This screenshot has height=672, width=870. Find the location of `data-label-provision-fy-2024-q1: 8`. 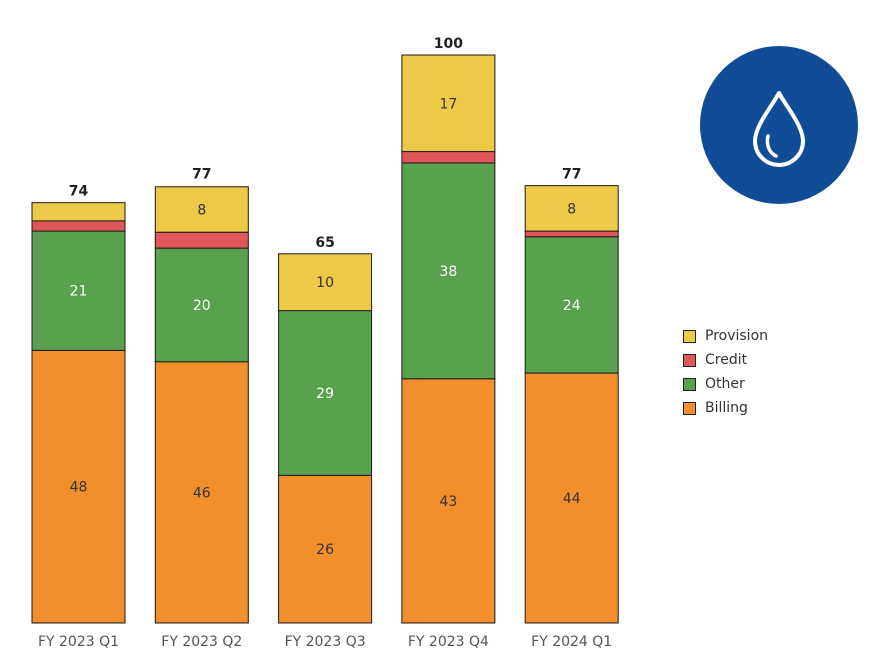

data-label-provision-fy-2024-q1: 8 is located at coordinates (571, 209).